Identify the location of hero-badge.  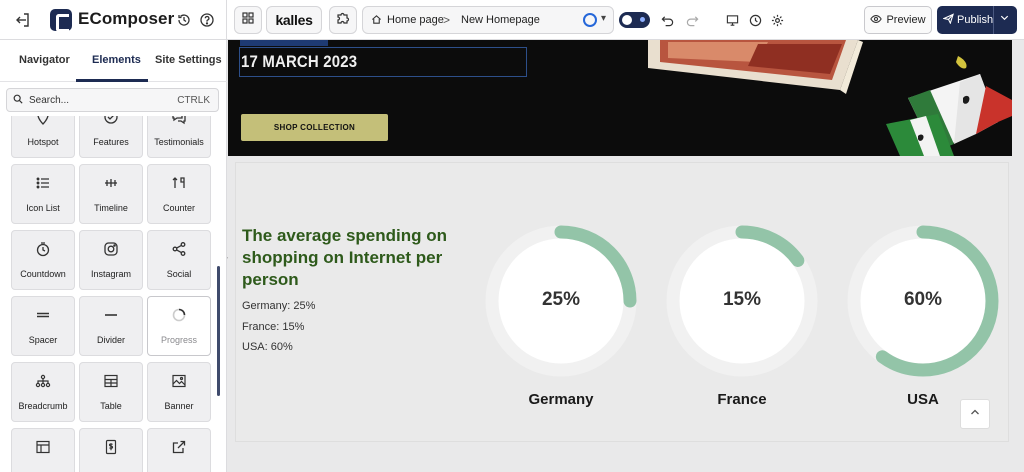
(284, 43).